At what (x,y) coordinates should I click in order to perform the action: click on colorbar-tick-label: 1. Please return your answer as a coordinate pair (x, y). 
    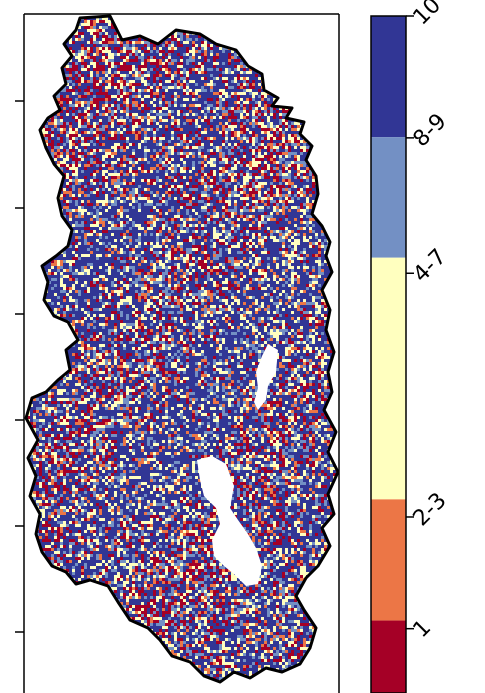
    Looking at the image, I should click on (423, 629).